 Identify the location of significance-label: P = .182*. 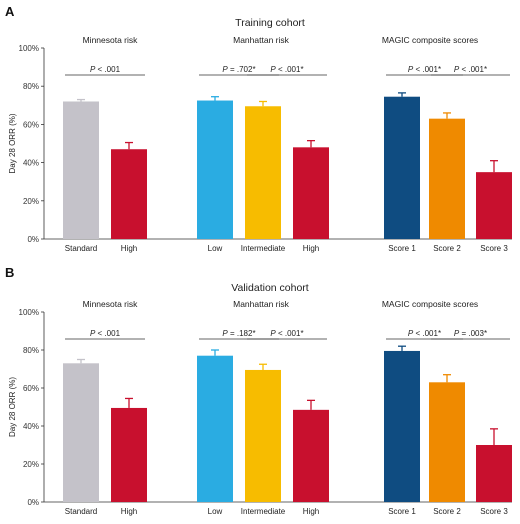
(238, 333).